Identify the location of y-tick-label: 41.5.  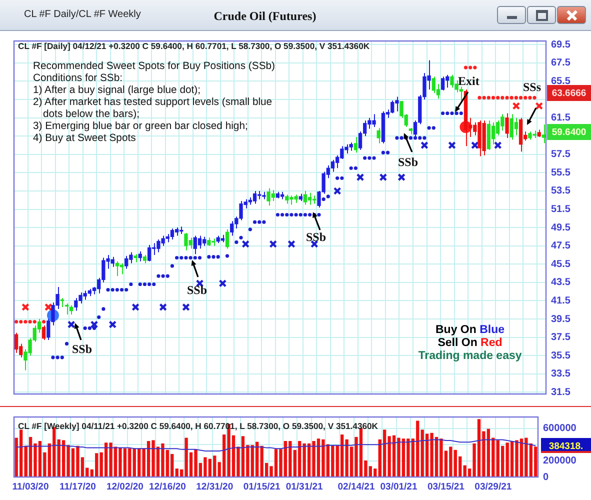
(561, 300).